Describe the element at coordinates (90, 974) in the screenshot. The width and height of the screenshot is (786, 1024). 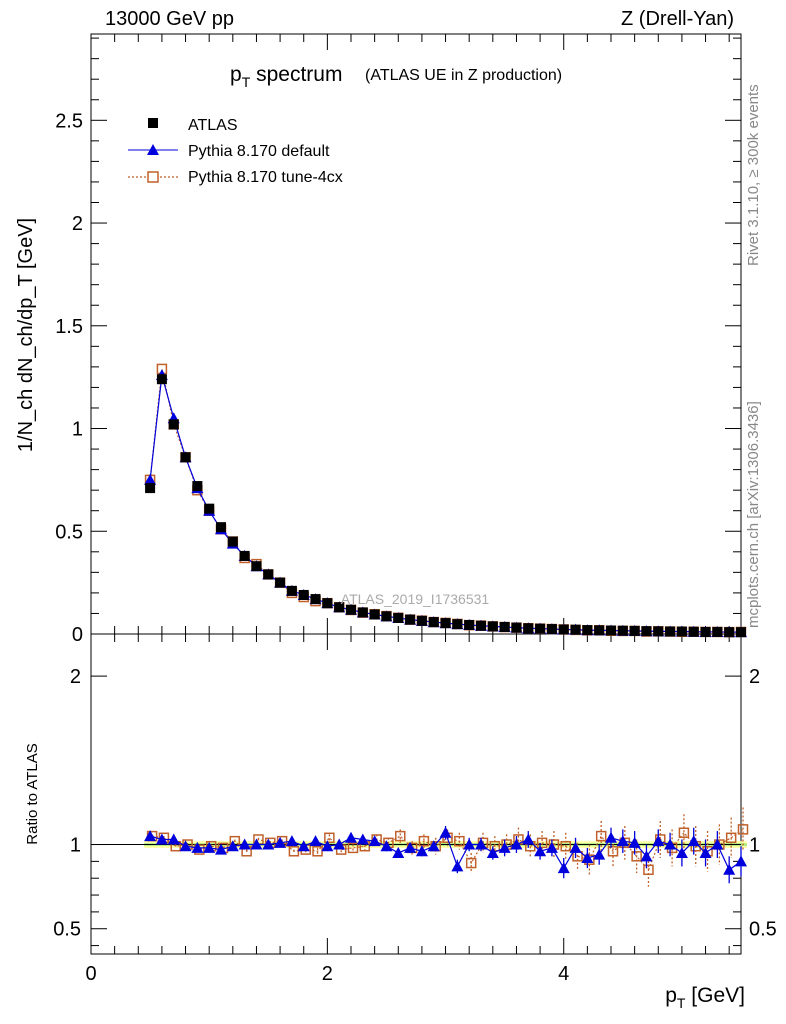
I see `x-tick-label: 0` at that location.